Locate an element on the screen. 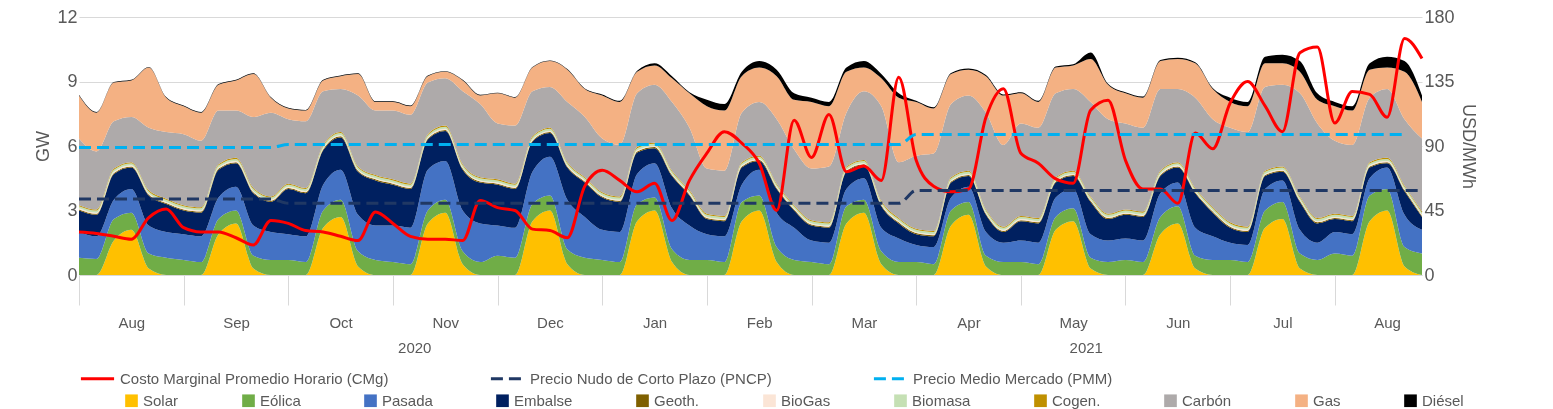  legend-label: Solar is located at coordinates (161, 400).